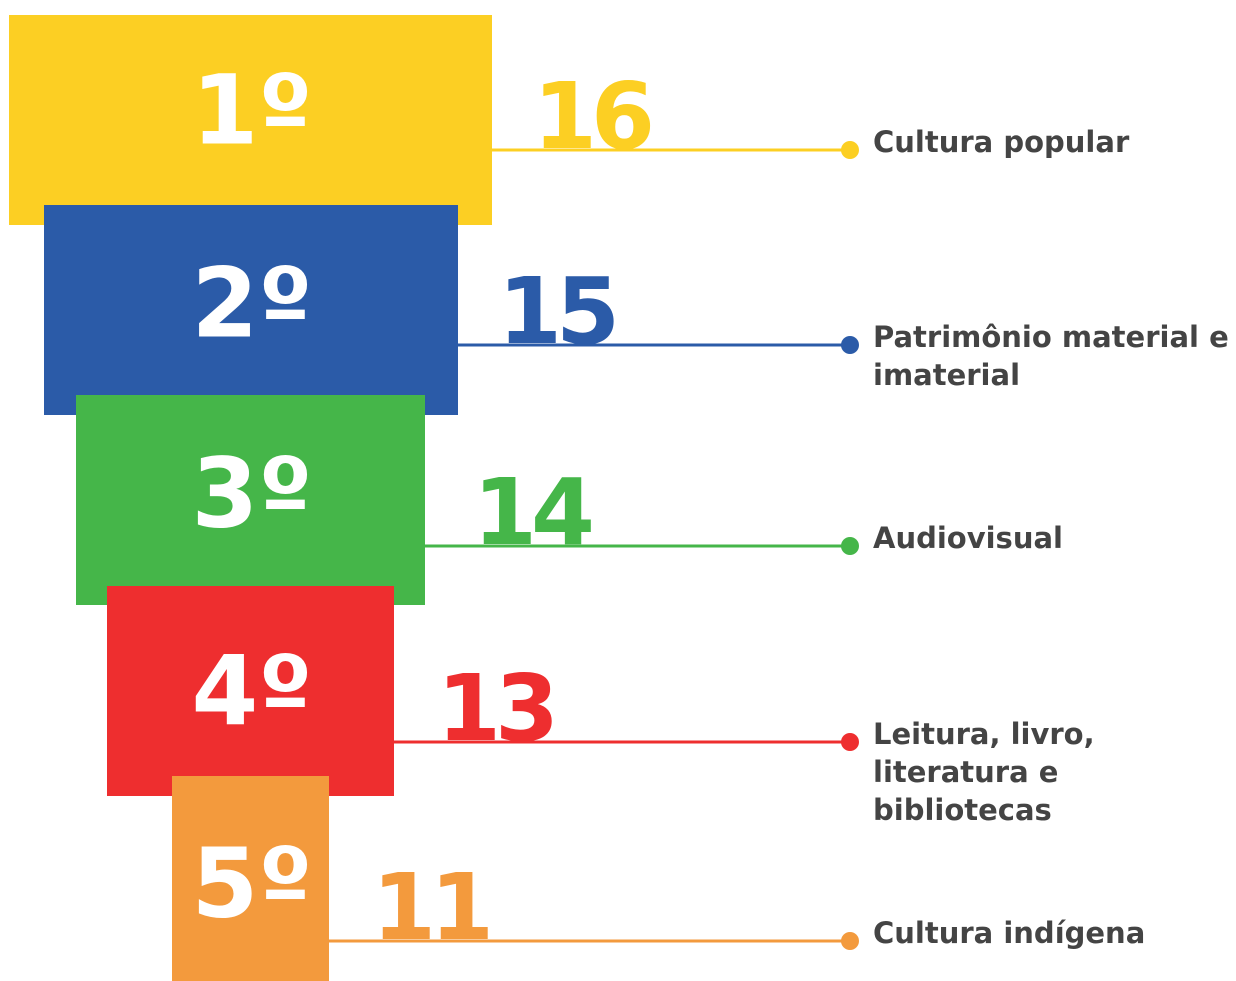 This screenshot has height=981, width=1236. I want to click on label: Cultura popular, so click(1001, 142).